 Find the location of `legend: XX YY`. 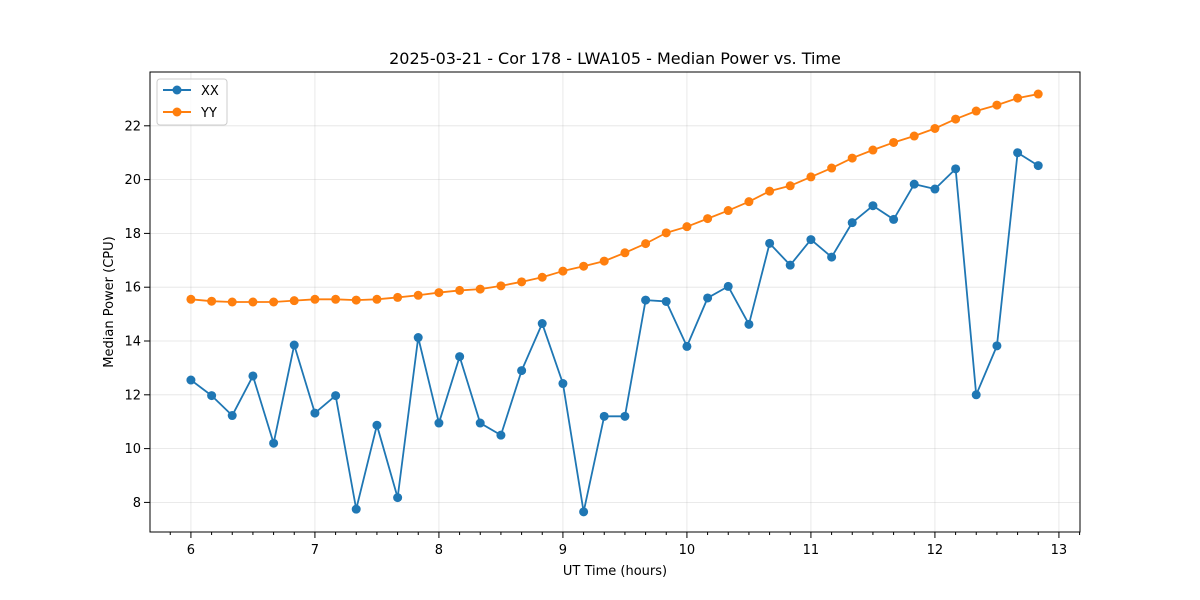

legend: XX YY is located at coordinates (192, 102).